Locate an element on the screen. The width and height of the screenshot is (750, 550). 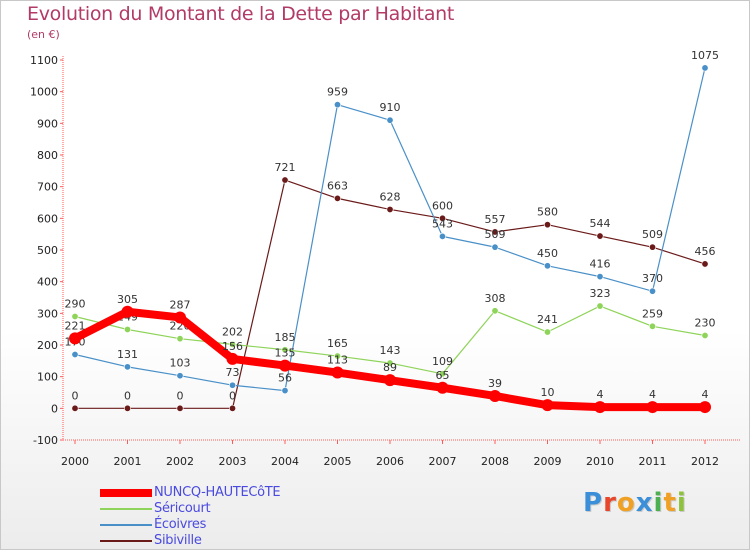
data-label: 628 is located at coordinates (390, 196).